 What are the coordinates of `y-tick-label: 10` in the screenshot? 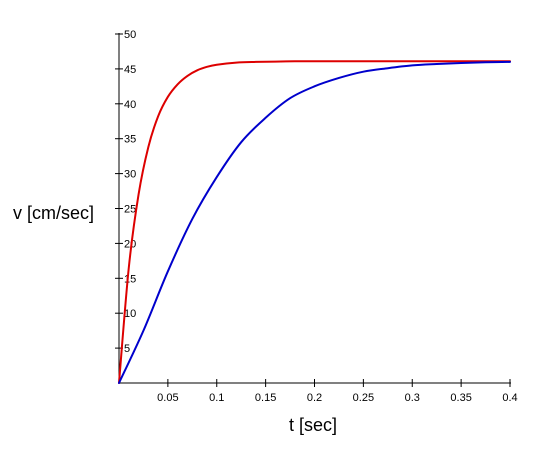 It's located at (130, 314).